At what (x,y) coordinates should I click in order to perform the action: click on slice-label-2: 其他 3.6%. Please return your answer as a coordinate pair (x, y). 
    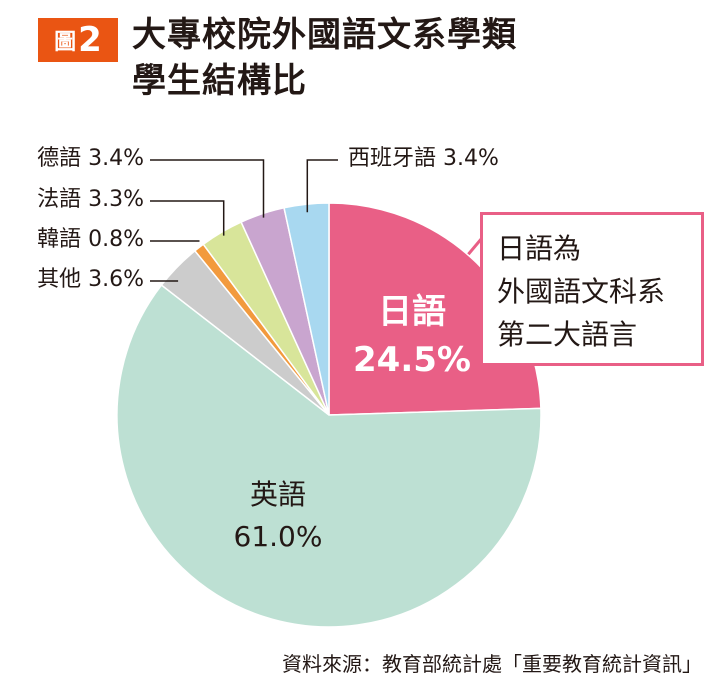
    Looking at the image, I should click on (90, 279).